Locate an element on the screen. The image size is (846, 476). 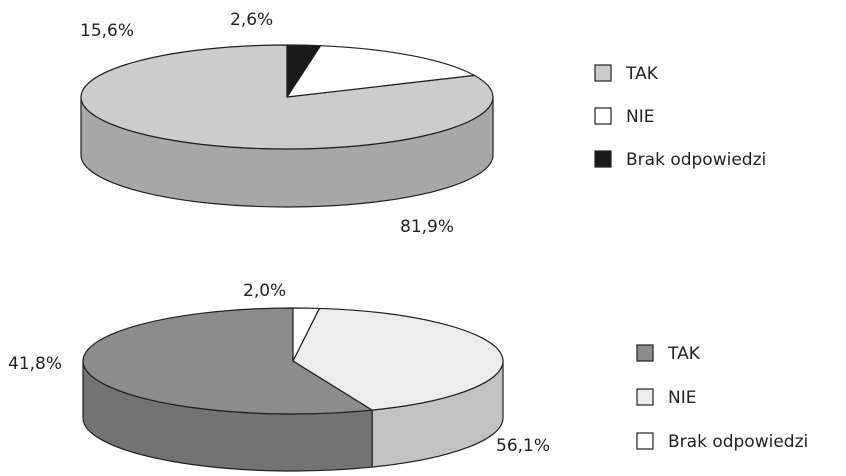
pie-slice-tak is located at coordinates (227, 361).